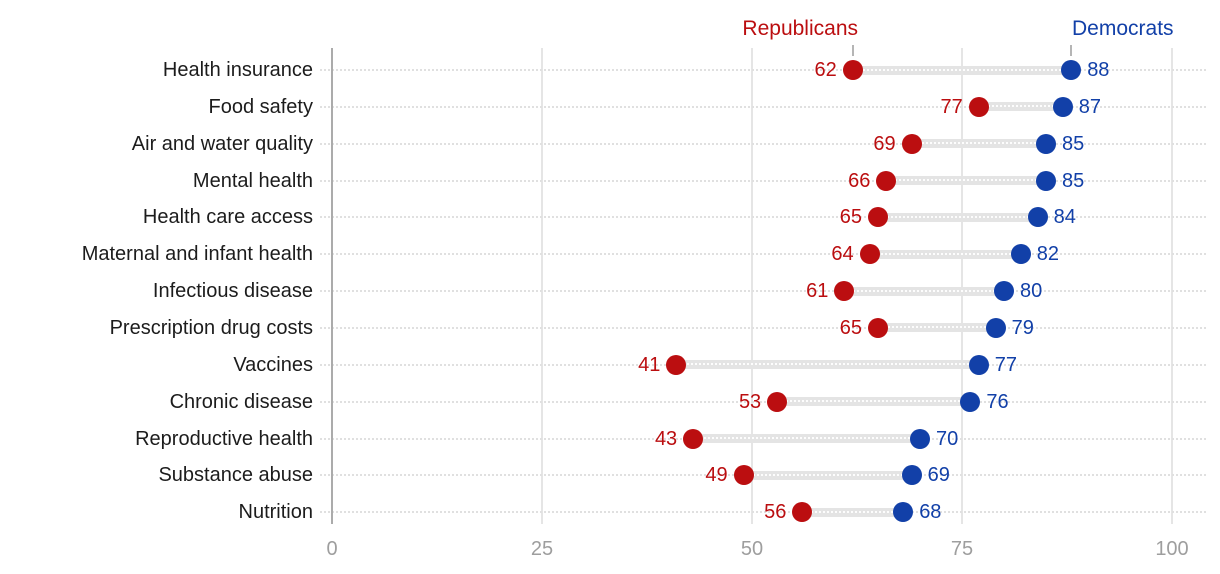 The width and height of the screenshot is (1220, 574). What do you see at coordinates (273, 364) in the screenshot?
I see `category-label: Vaccines` at bounding box center [273, 364].